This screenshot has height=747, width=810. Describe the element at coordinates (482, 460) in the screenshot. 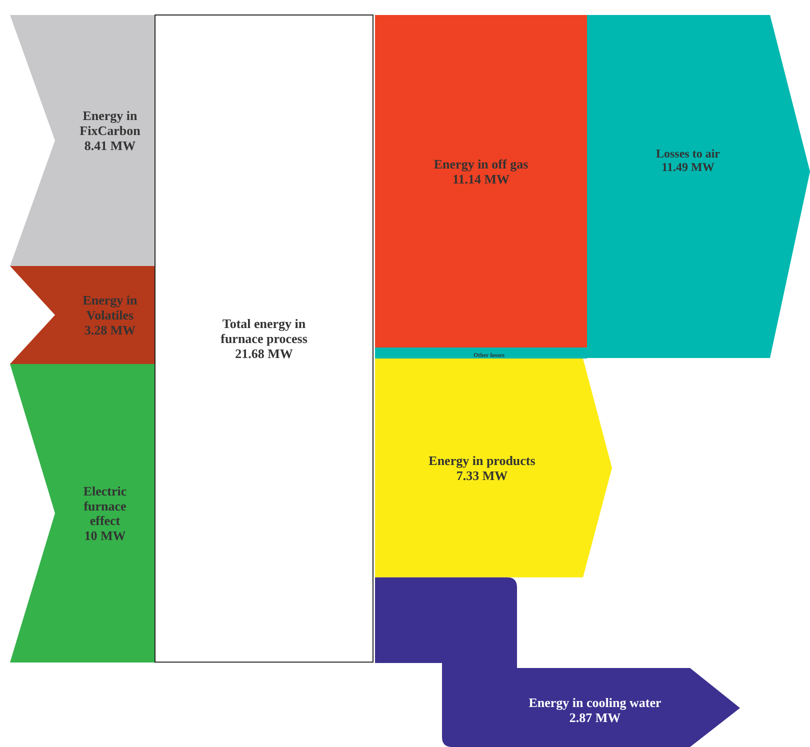

I see `category-label: Energy in products` at that location.